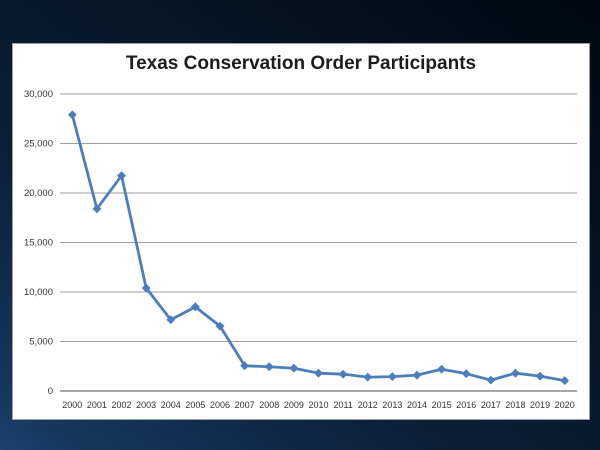 The width and height of the screenshot is (600, 450). I want to click on y-axis-labels: 0 5,000 10,000 15,000 20,000 25,000 30,000, so click(38, 243).